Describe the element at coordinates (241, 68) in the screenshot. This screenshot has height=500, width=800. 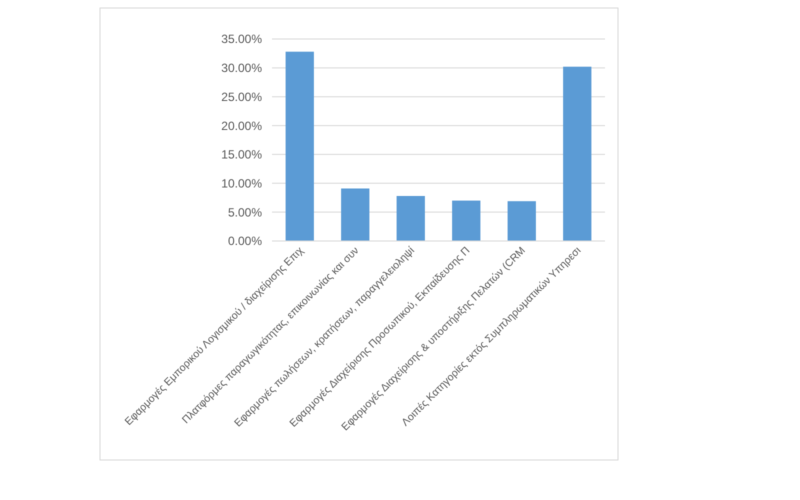
I see `y-tick-label: 30.00%` at that location.